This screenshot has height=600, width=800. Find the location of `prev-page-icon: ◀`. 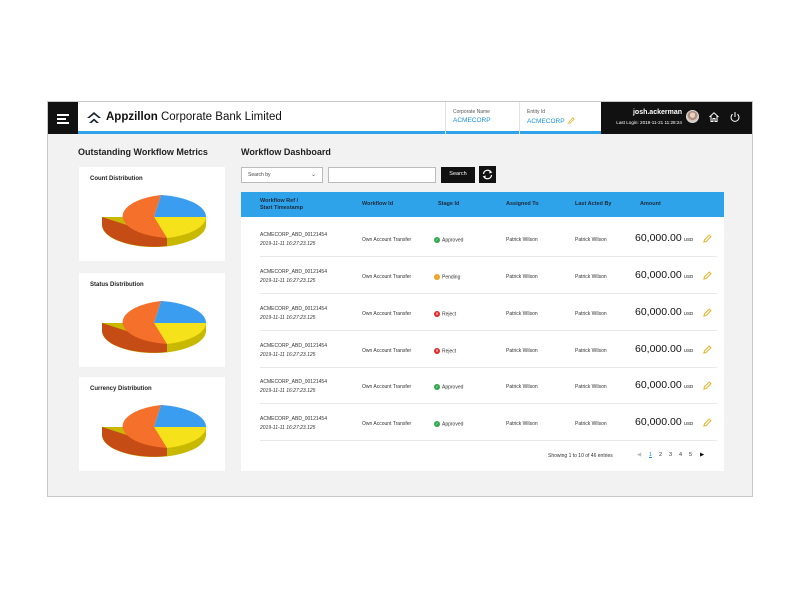

prev-page-icon: ◀ is located at coordinates (639, 455).